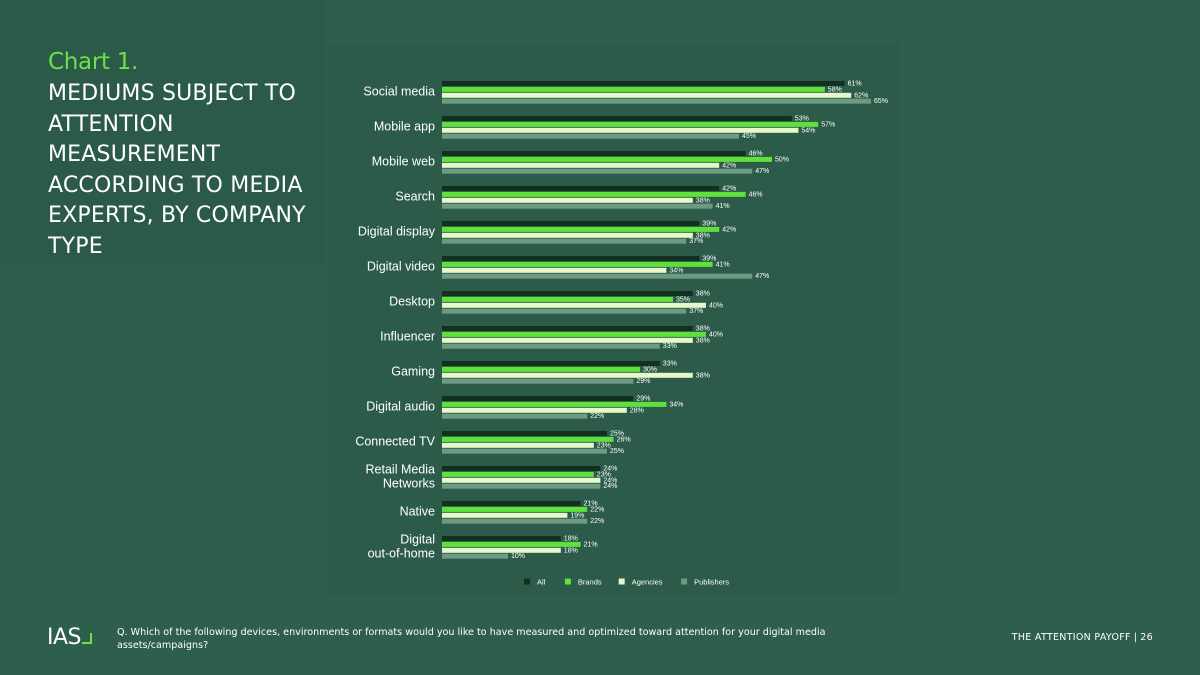  What do you see at coordinates (567, 581) in the screenshot?
I see `legend-swatch-brands` at bounding box center [567, 581].